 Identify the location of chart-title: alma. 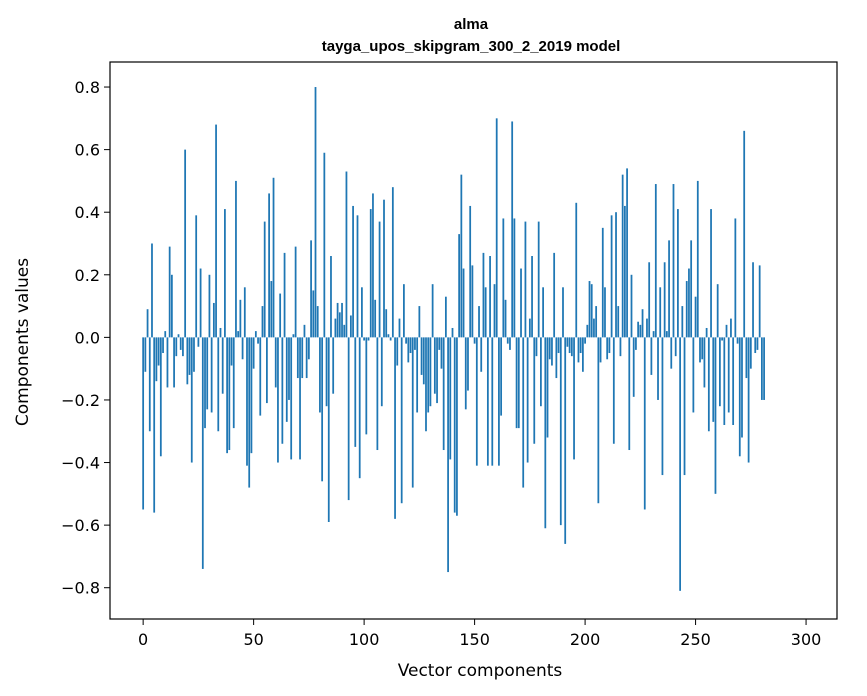
(471, 24).